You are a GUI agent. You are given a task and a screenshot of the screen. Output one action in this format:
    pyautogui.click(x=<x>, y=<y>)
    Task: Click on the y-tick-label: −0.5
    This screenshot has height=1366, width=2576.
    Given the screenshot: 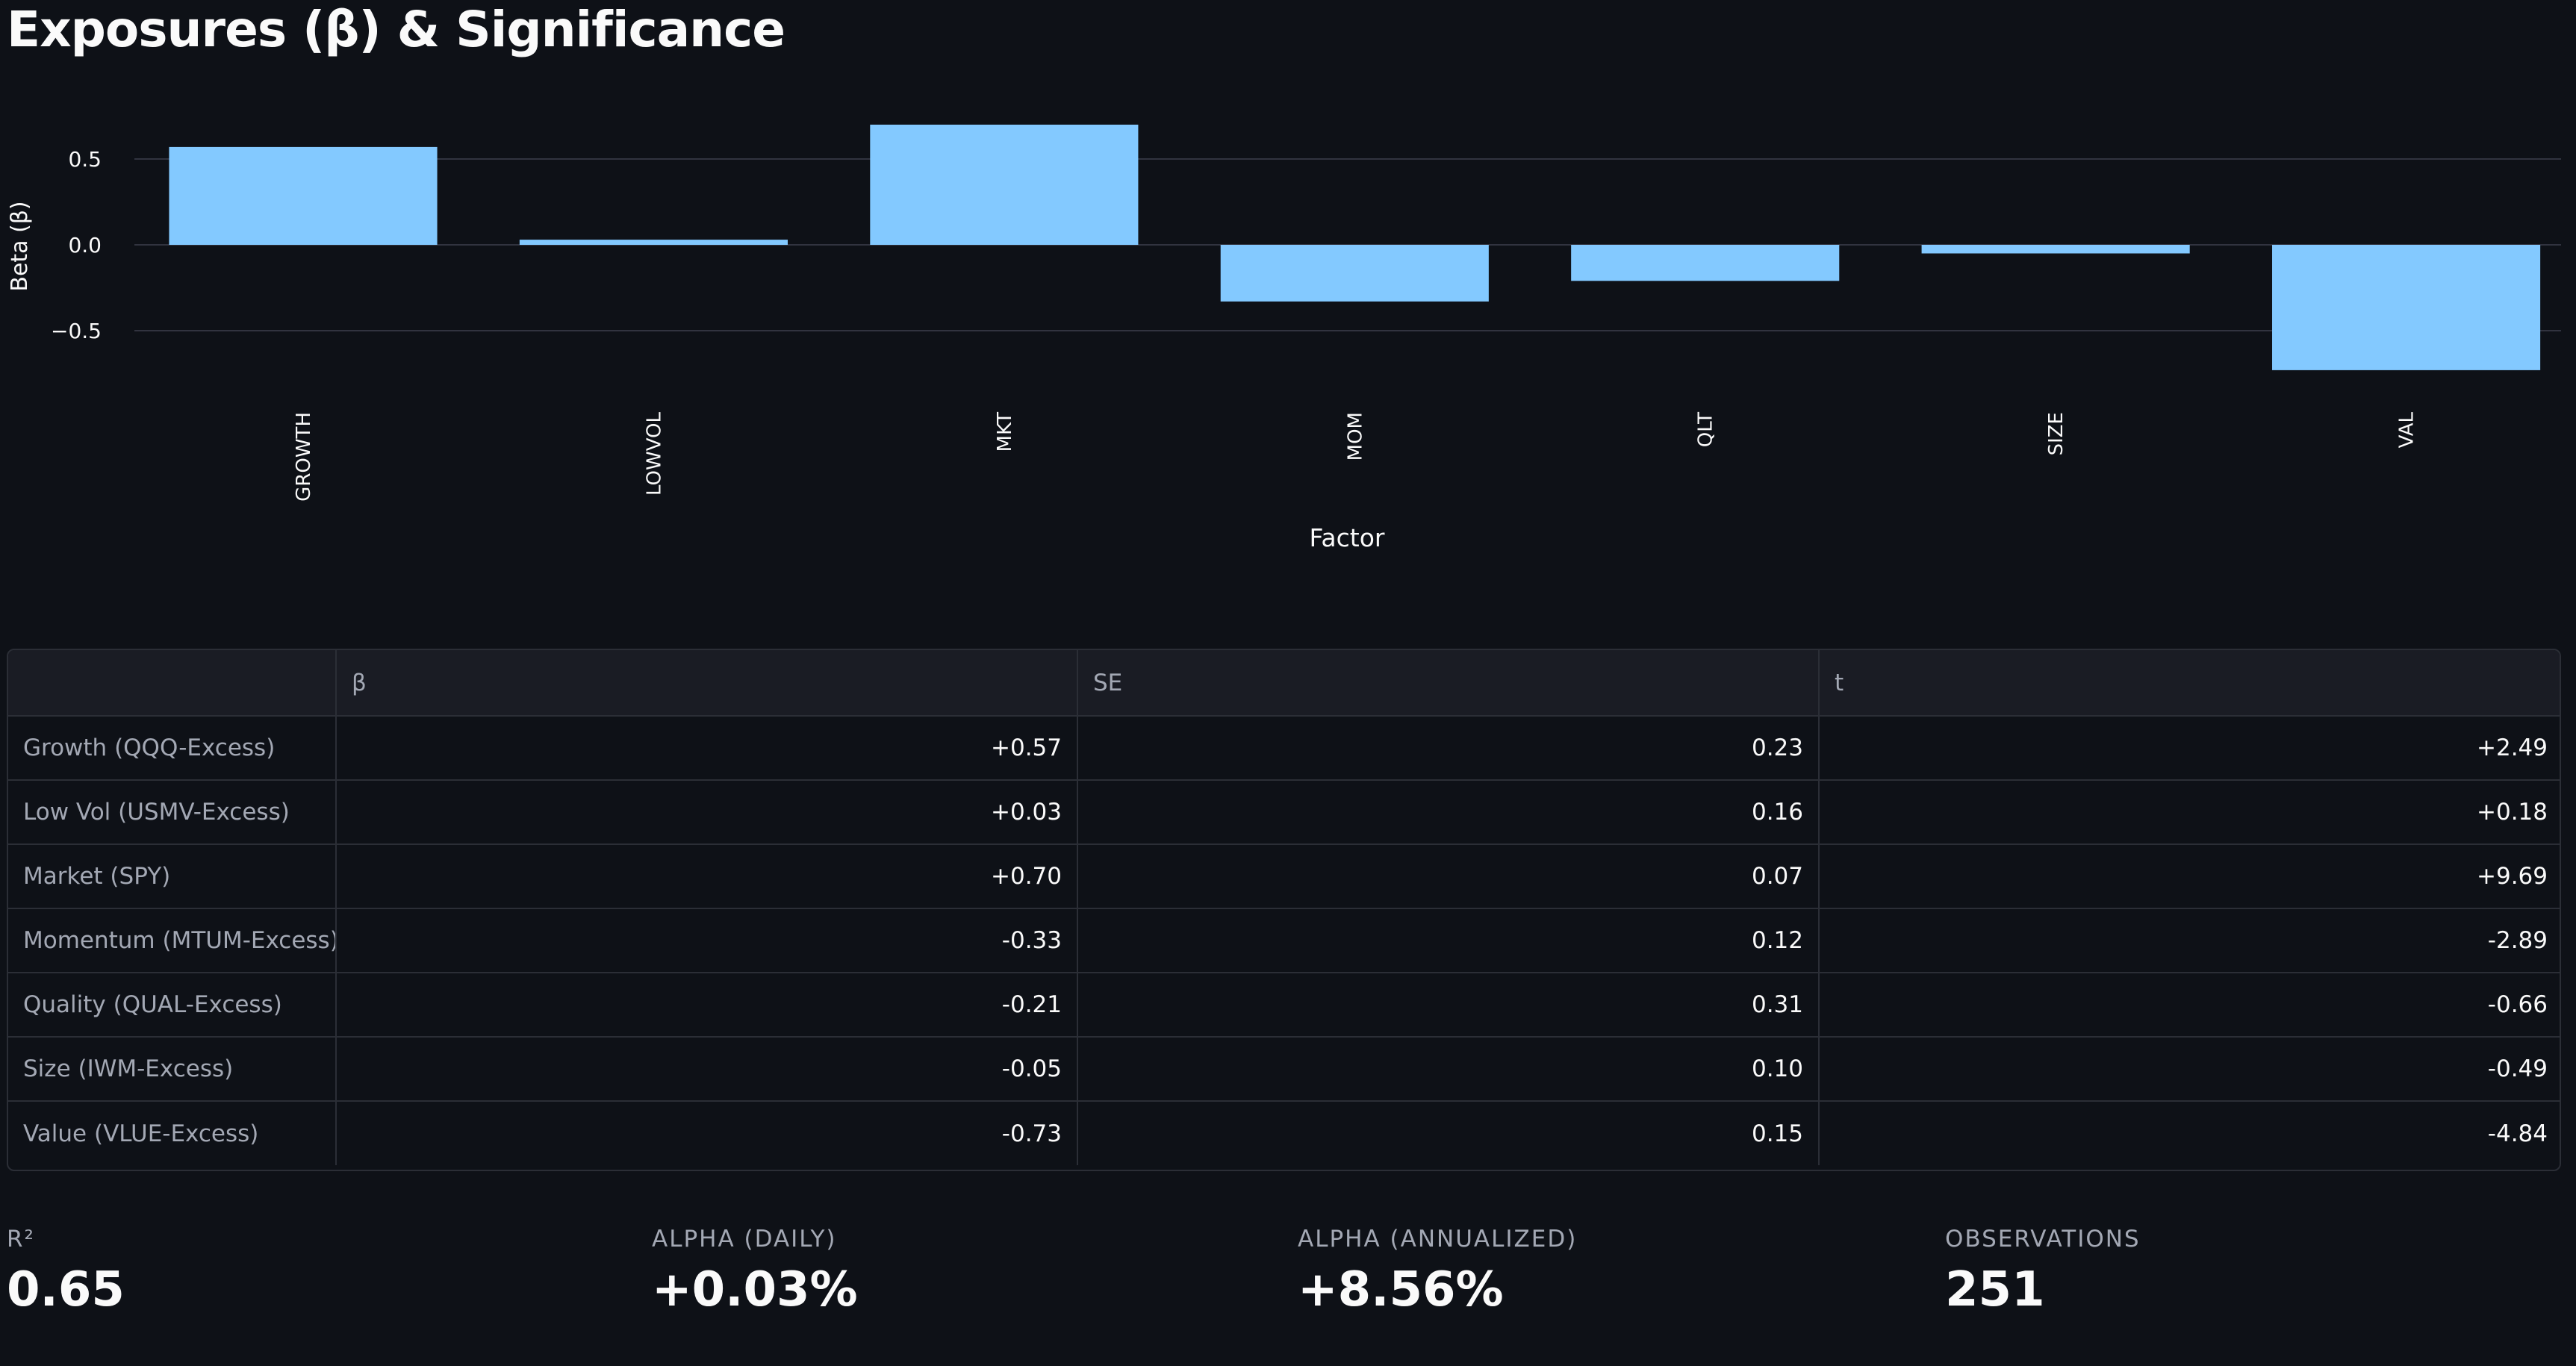 What is the action you would take?
    pyautogui.click(x=76, y=331)
    